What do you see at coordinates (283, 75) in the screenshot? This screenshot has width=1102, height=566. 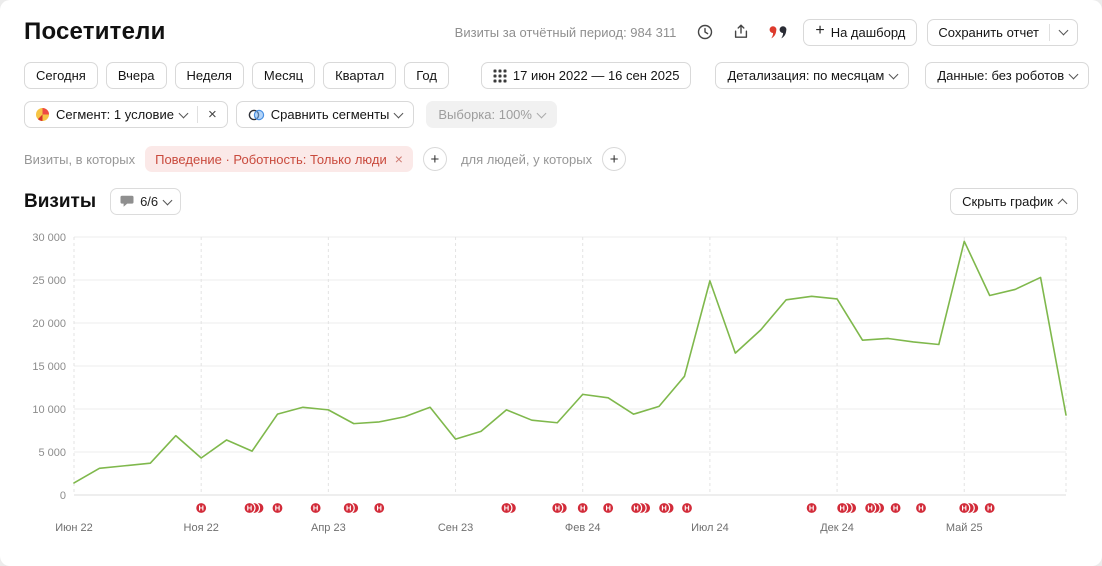 I see `quick-range-button-3: Месяц` at bounding box center [283, 75].